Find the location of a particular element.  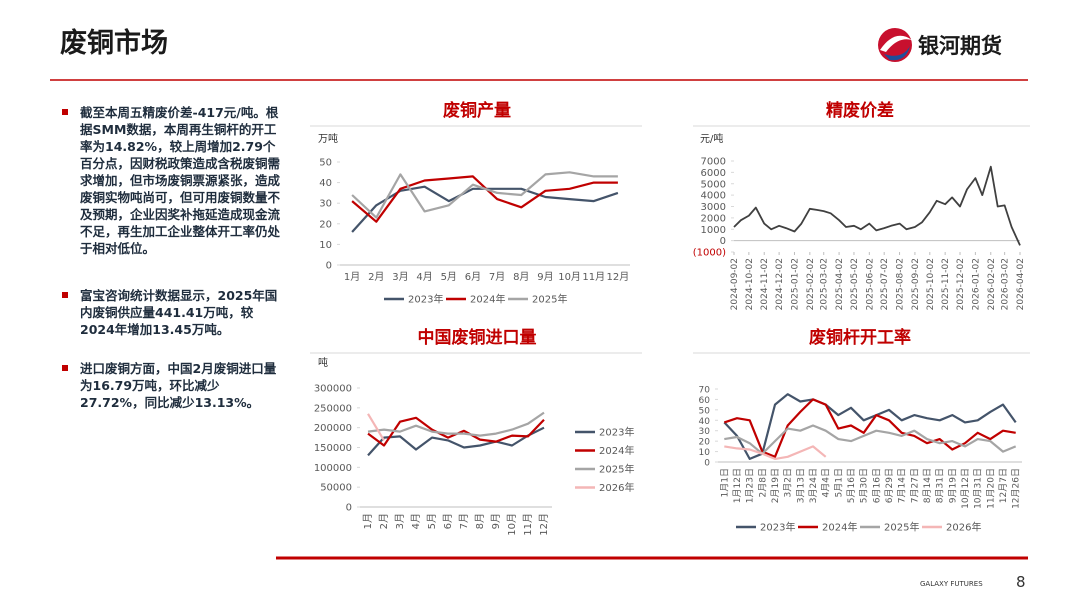

x-tick-label: 2024-10-02 is located at coordinates (750, 284).